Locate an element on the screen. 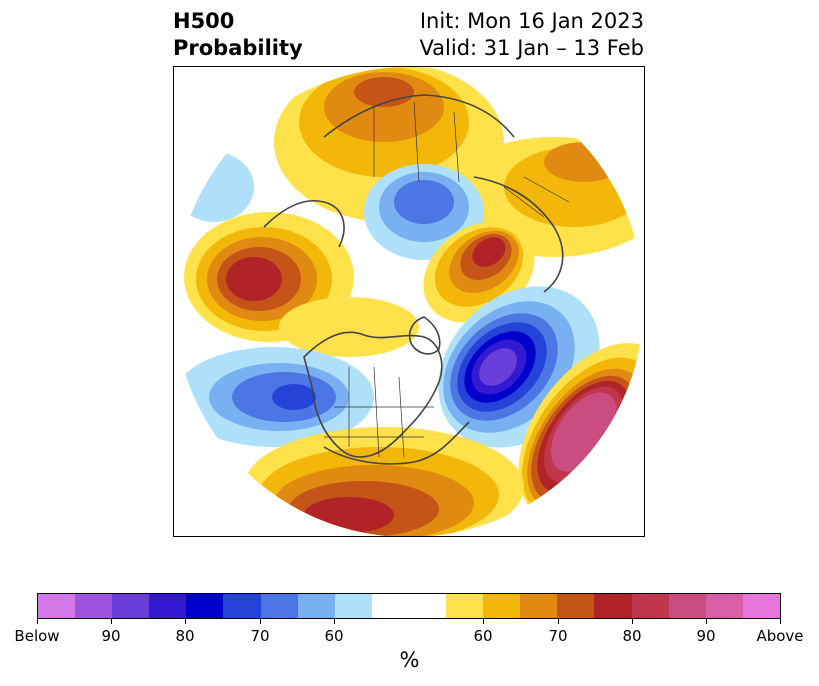  colorbar is located at coordinates (409, 606).